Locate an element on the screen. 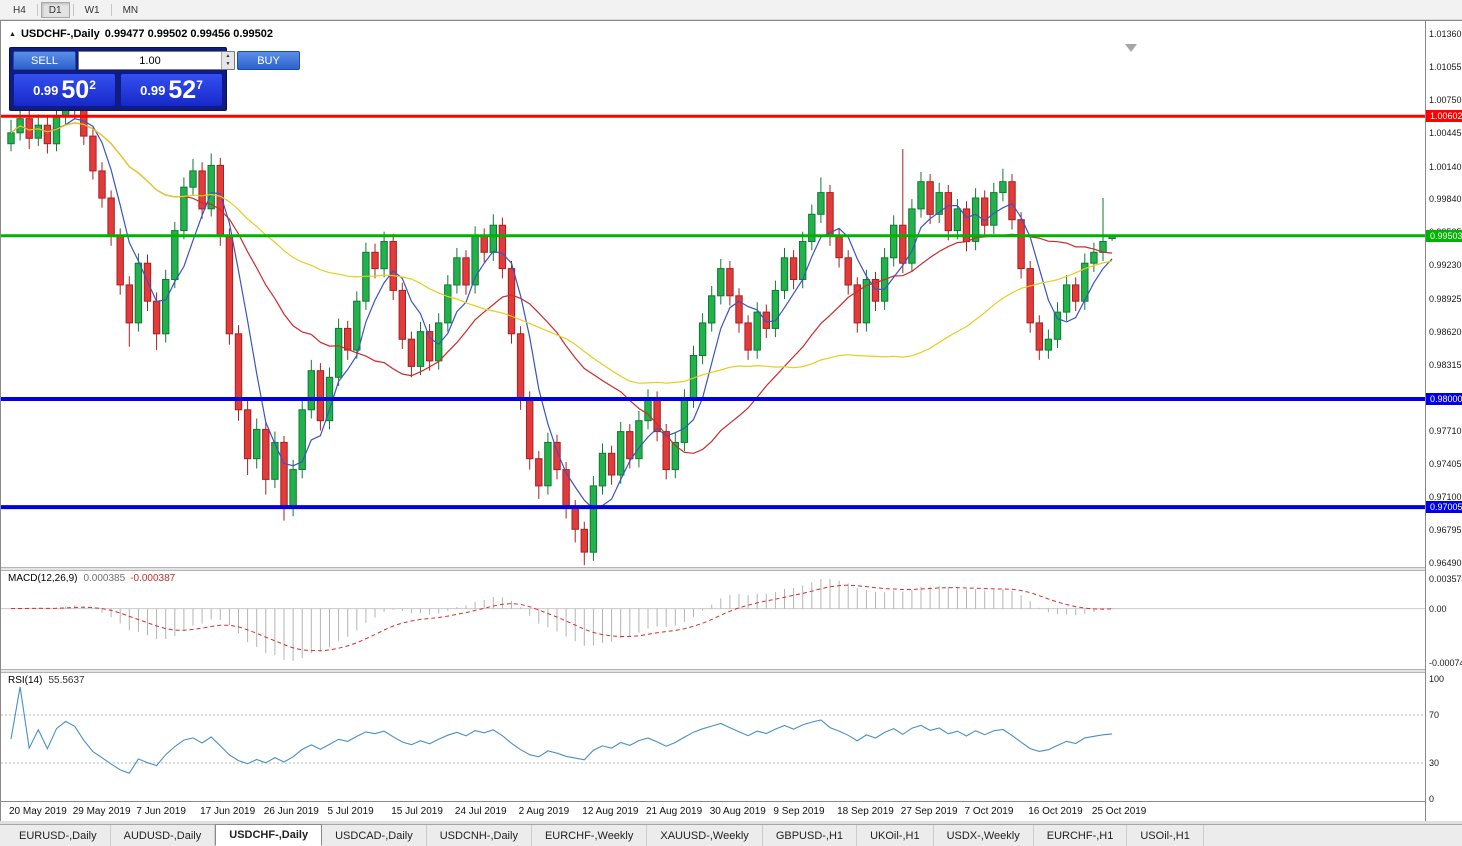 The height and width of the screenshot is (846, 1462). chart-tab-usdcad-daily: USDCAD-,Daily is located at coordinates (374, 835).